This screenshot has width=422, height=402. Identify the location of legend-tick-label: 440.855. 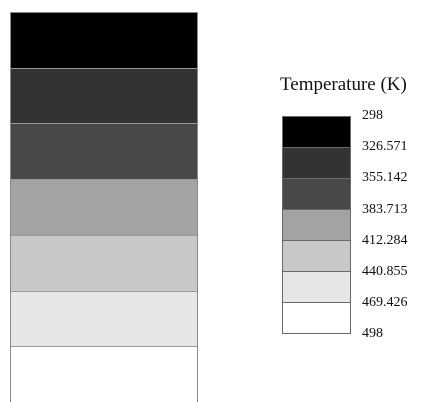
(385, 271).